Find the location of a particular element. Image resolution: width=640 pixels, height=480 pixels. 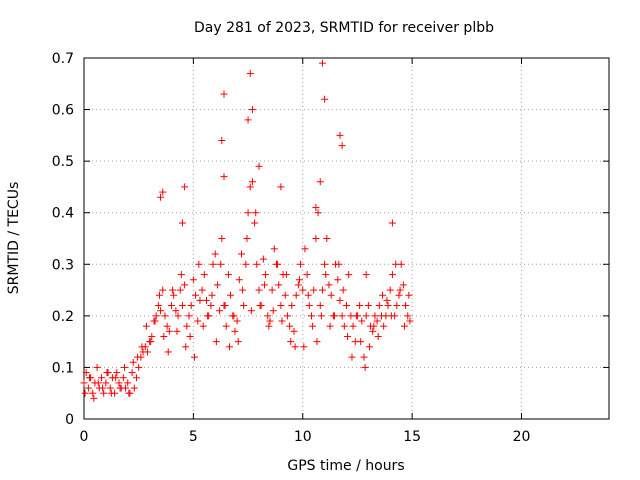

y-axis-label: SRMTID / TECUs is located at coordinates (14, 238).